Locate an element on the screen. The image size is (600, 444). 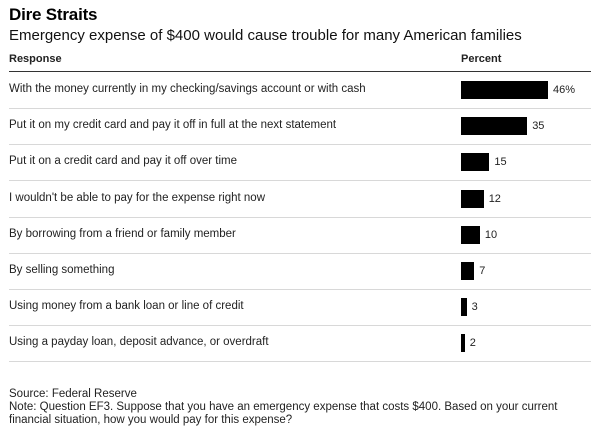
bar-row: By selling something 7 is located at coordinates (300, 271).